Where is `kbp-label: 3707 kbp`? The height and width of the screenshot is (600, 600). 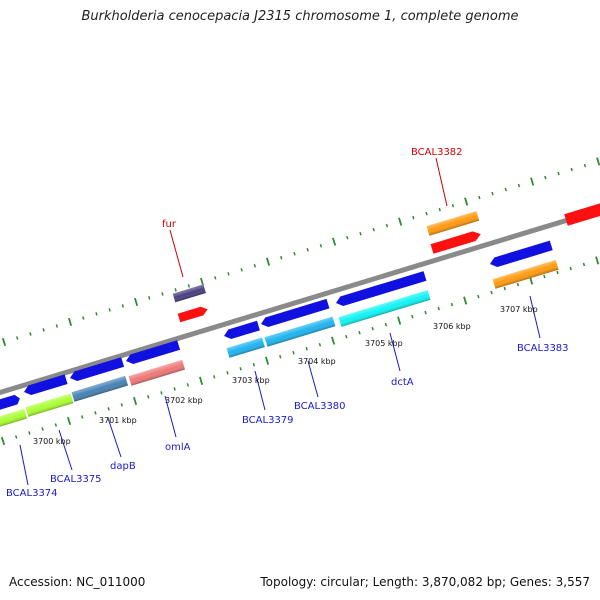 kbp-label: 3707 kbp is located at coordinates (519, 309).